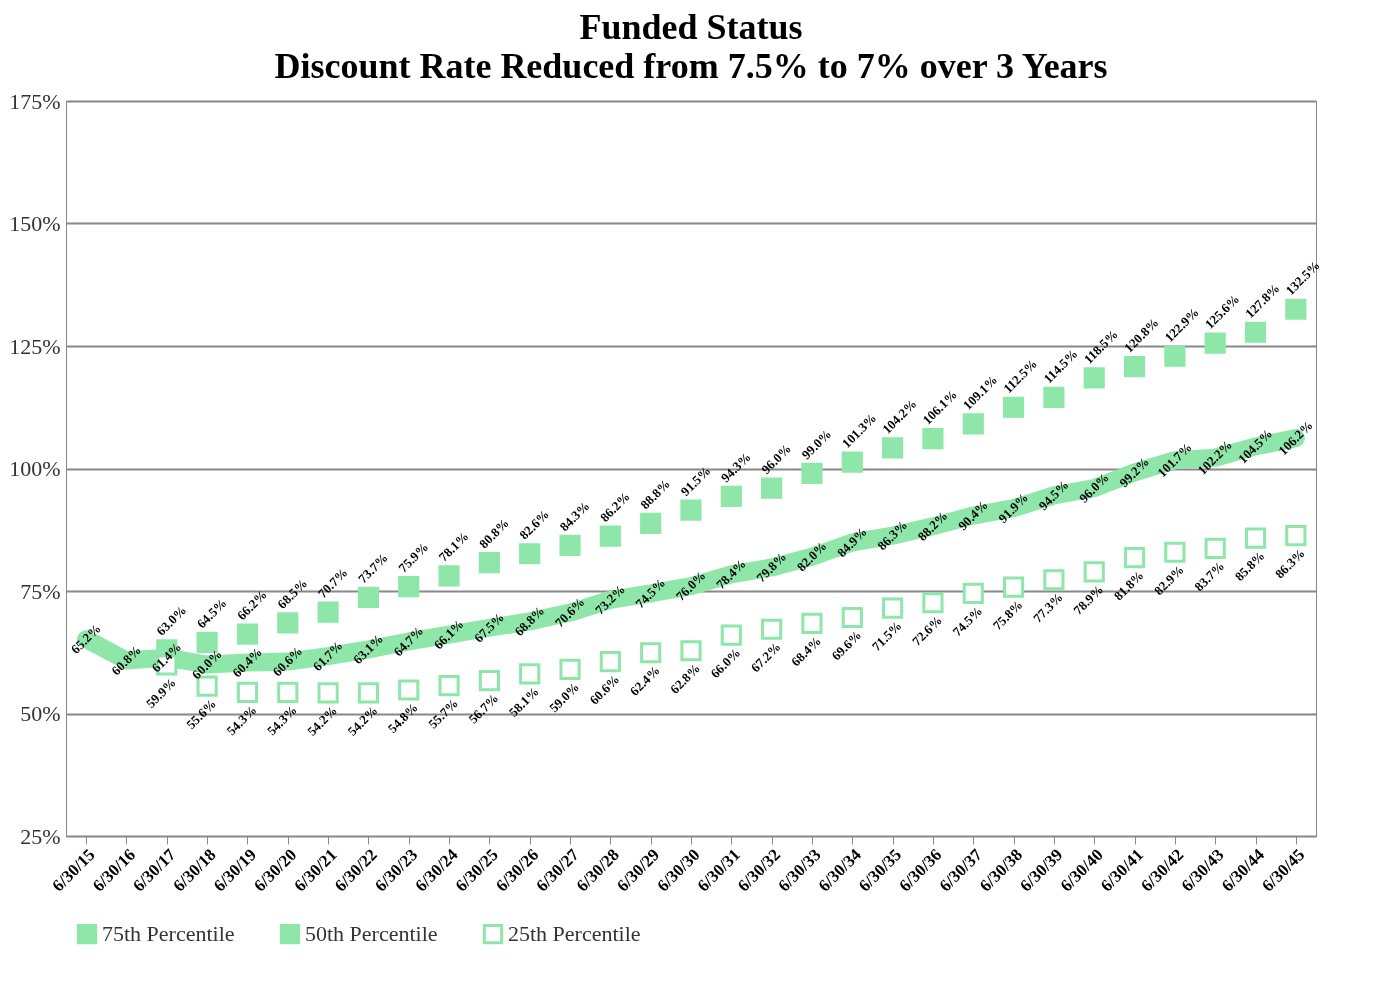  I want to click on legend-label: 25th Percentile, so click(574, 934).